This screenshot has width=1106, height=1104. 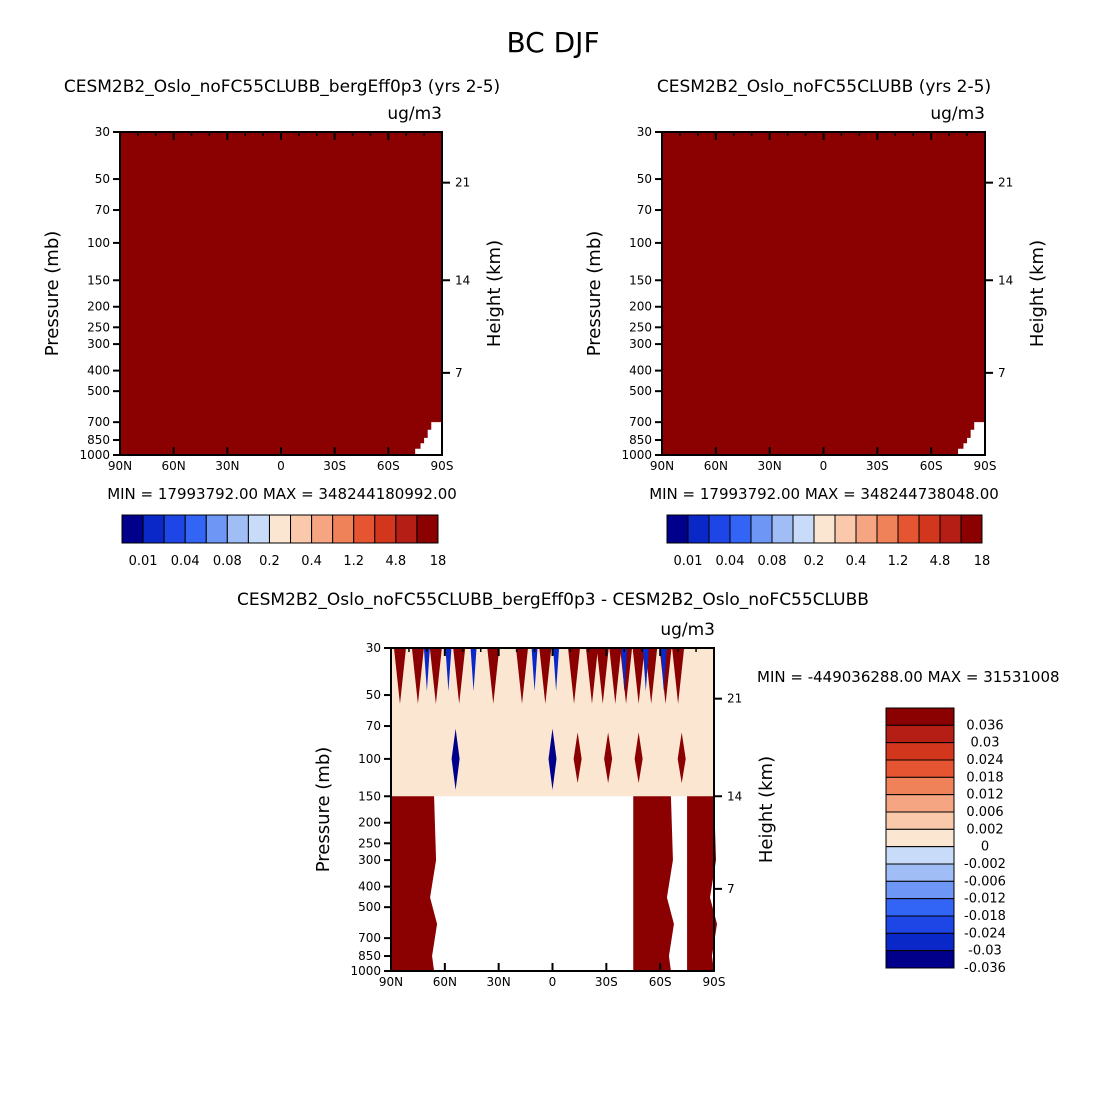 I want to click on colorbar-label: 0.036, so click(x=984, y=725).